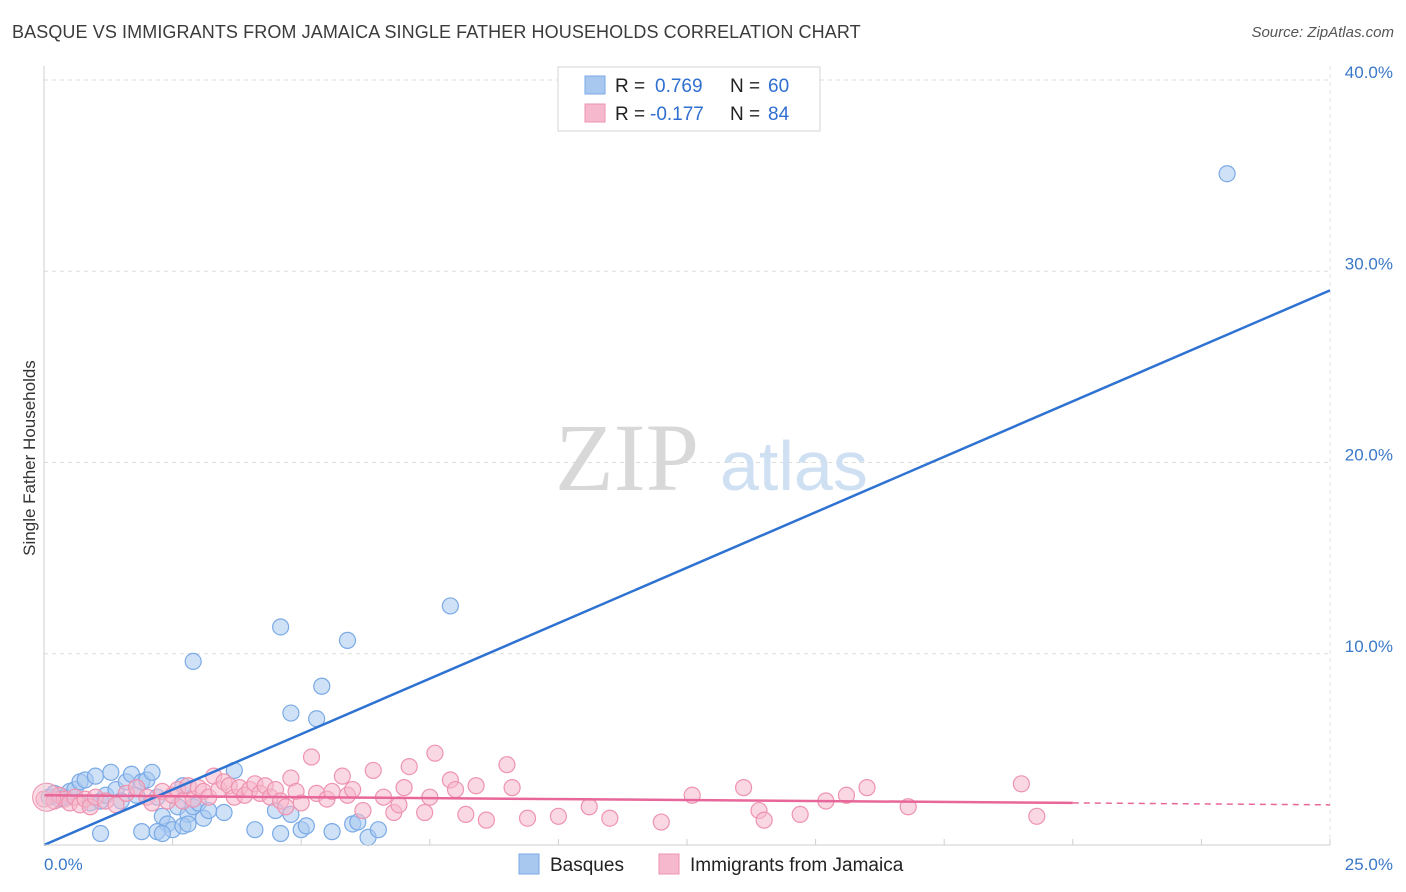 Image resolution: width=1406 pixels, height=892 pixels. Describe the element at coordinates (745, 86) in the screenshot. I see `legend-n-label-1: N =` at that location.